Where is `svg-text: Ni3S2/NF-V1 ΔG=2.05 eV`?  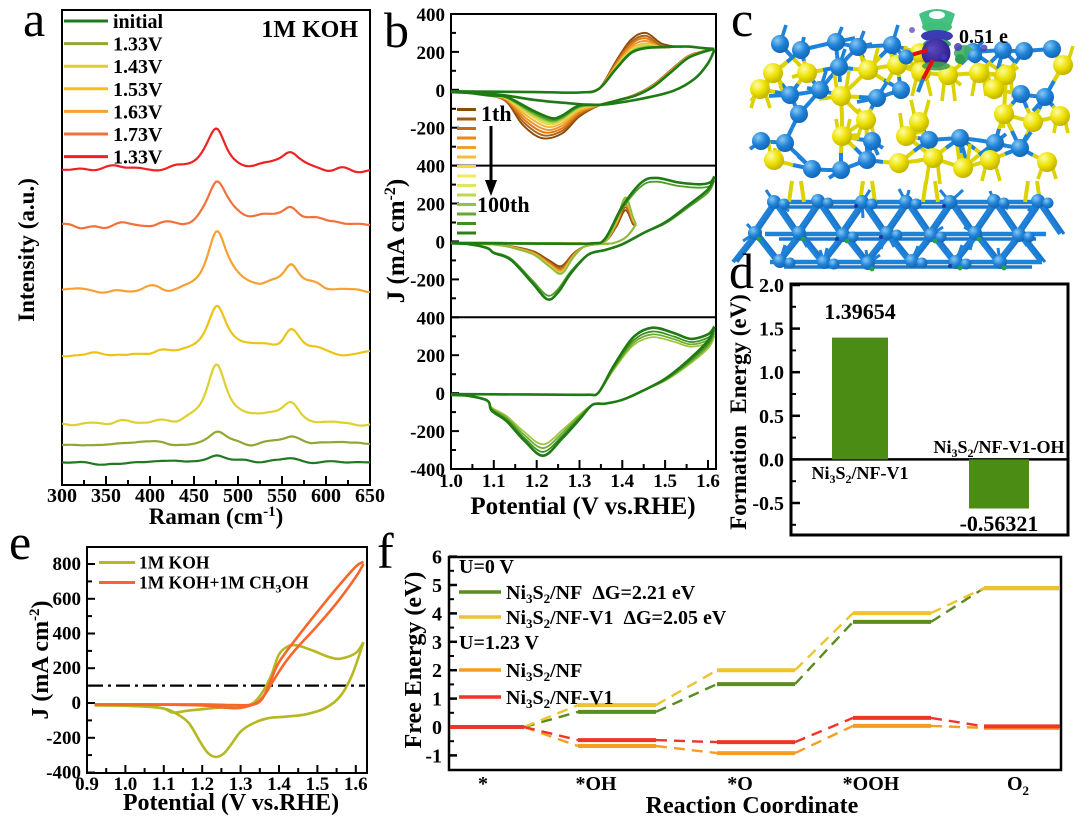
svg-text: Ni3S2/NF-V1 ΔG=2.05 eV is located at coordinates (616, 619).